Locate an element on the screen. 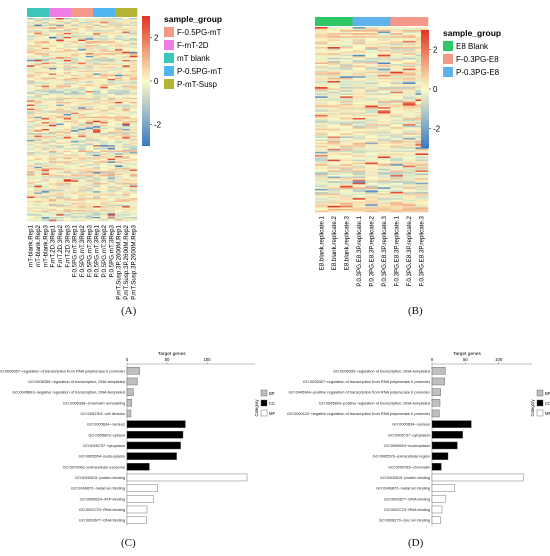 The width and height of the screenshot is (550, 556). legend-swatch is located at coordinates (169, 84).